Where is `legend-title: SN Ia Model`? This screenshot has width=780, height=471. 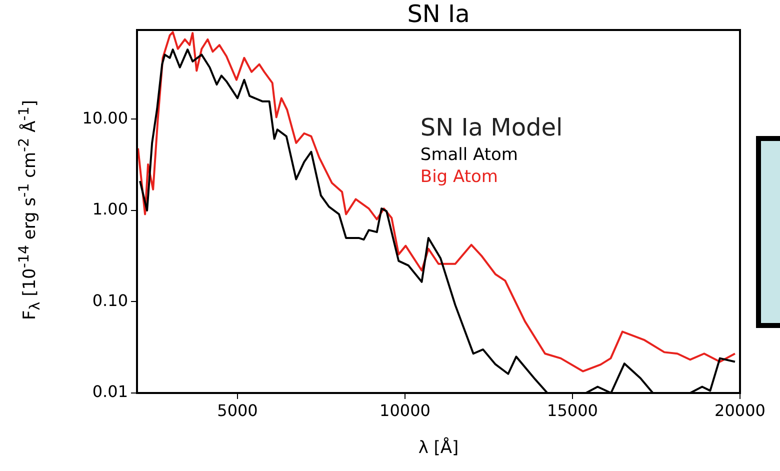
legend-title: SN Ia Model is located at coordinates (491, 127).